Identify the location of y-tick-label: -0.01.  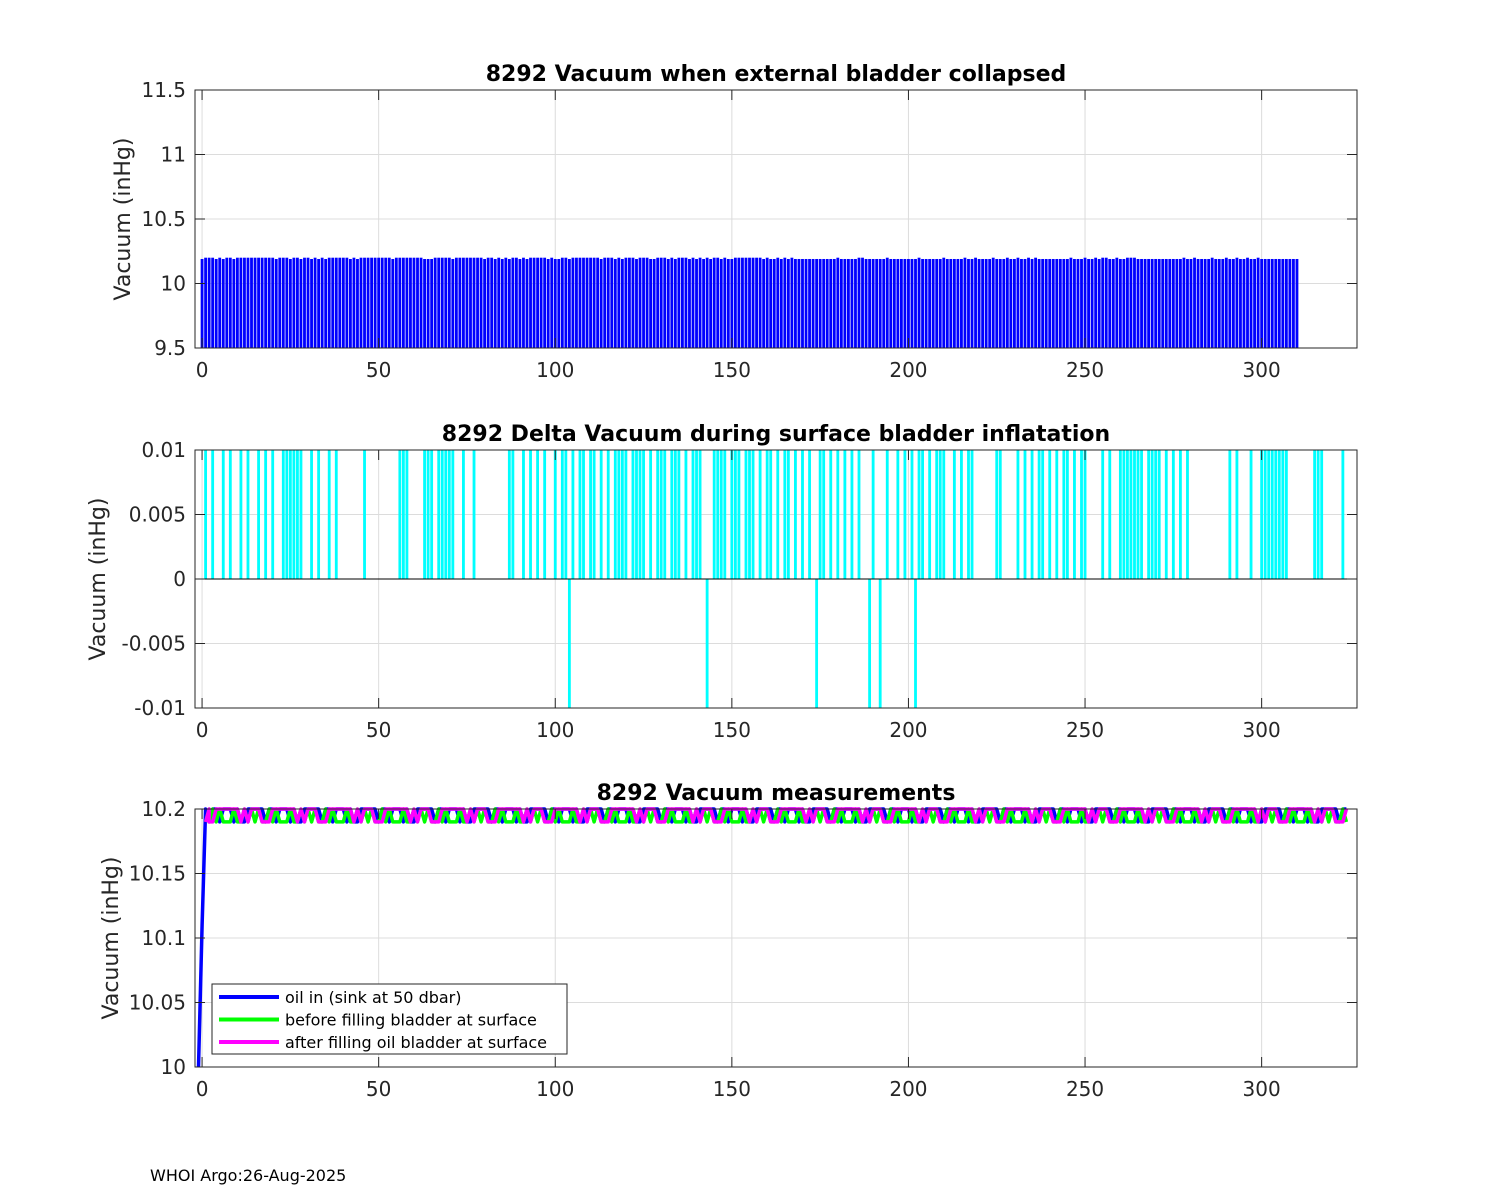
(160, 708).